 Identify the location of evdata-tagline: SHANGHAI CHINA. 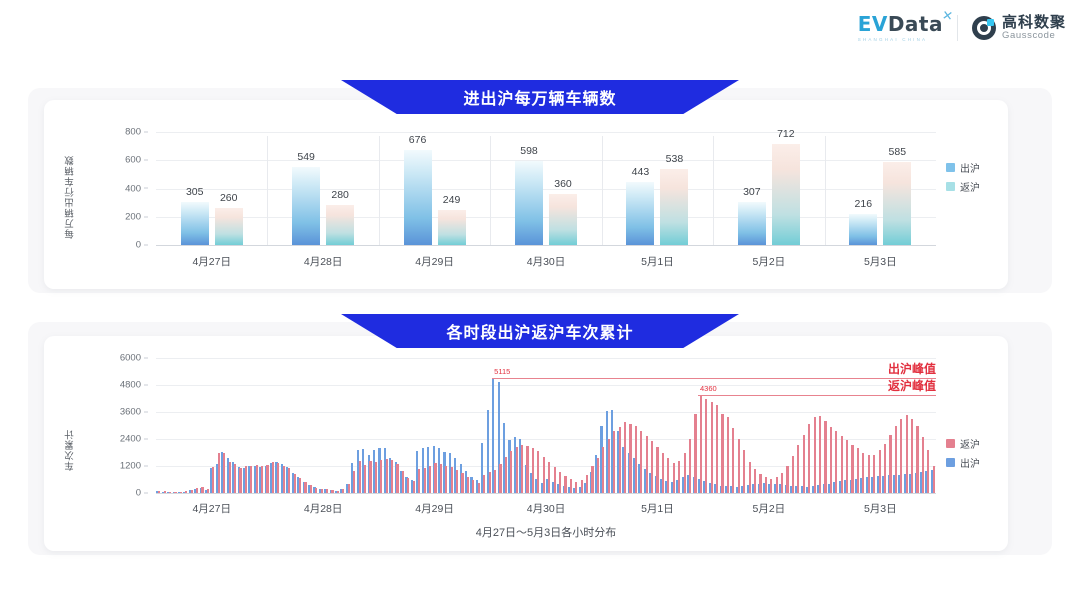
(892, 39).